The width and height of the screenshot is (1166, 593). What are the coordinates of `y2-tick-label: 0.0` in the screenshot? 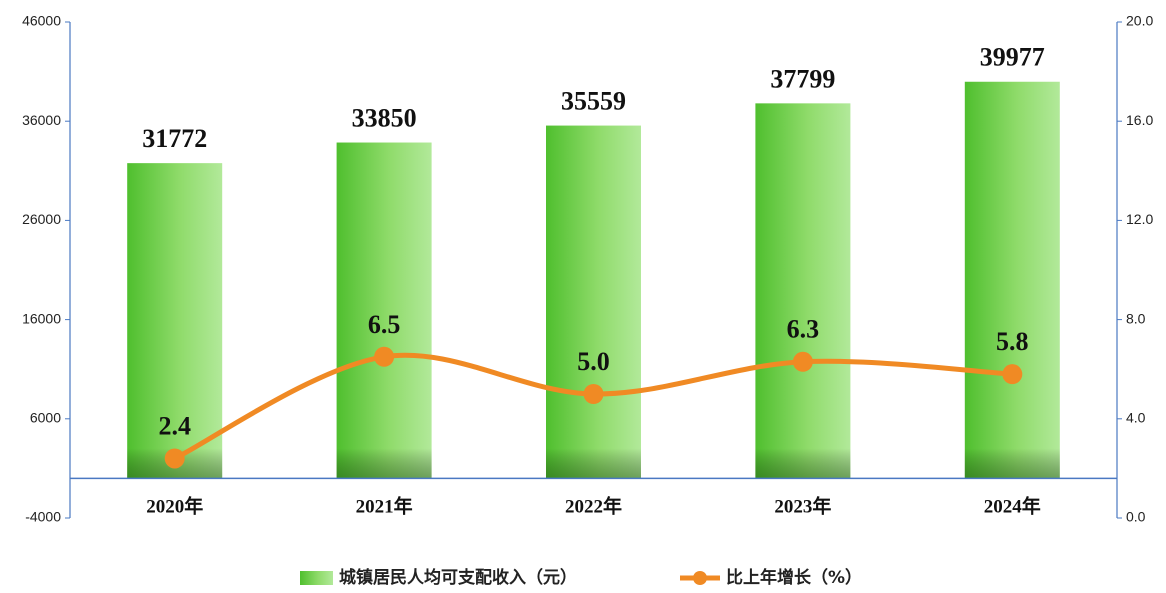 It's located at (1136, 517).